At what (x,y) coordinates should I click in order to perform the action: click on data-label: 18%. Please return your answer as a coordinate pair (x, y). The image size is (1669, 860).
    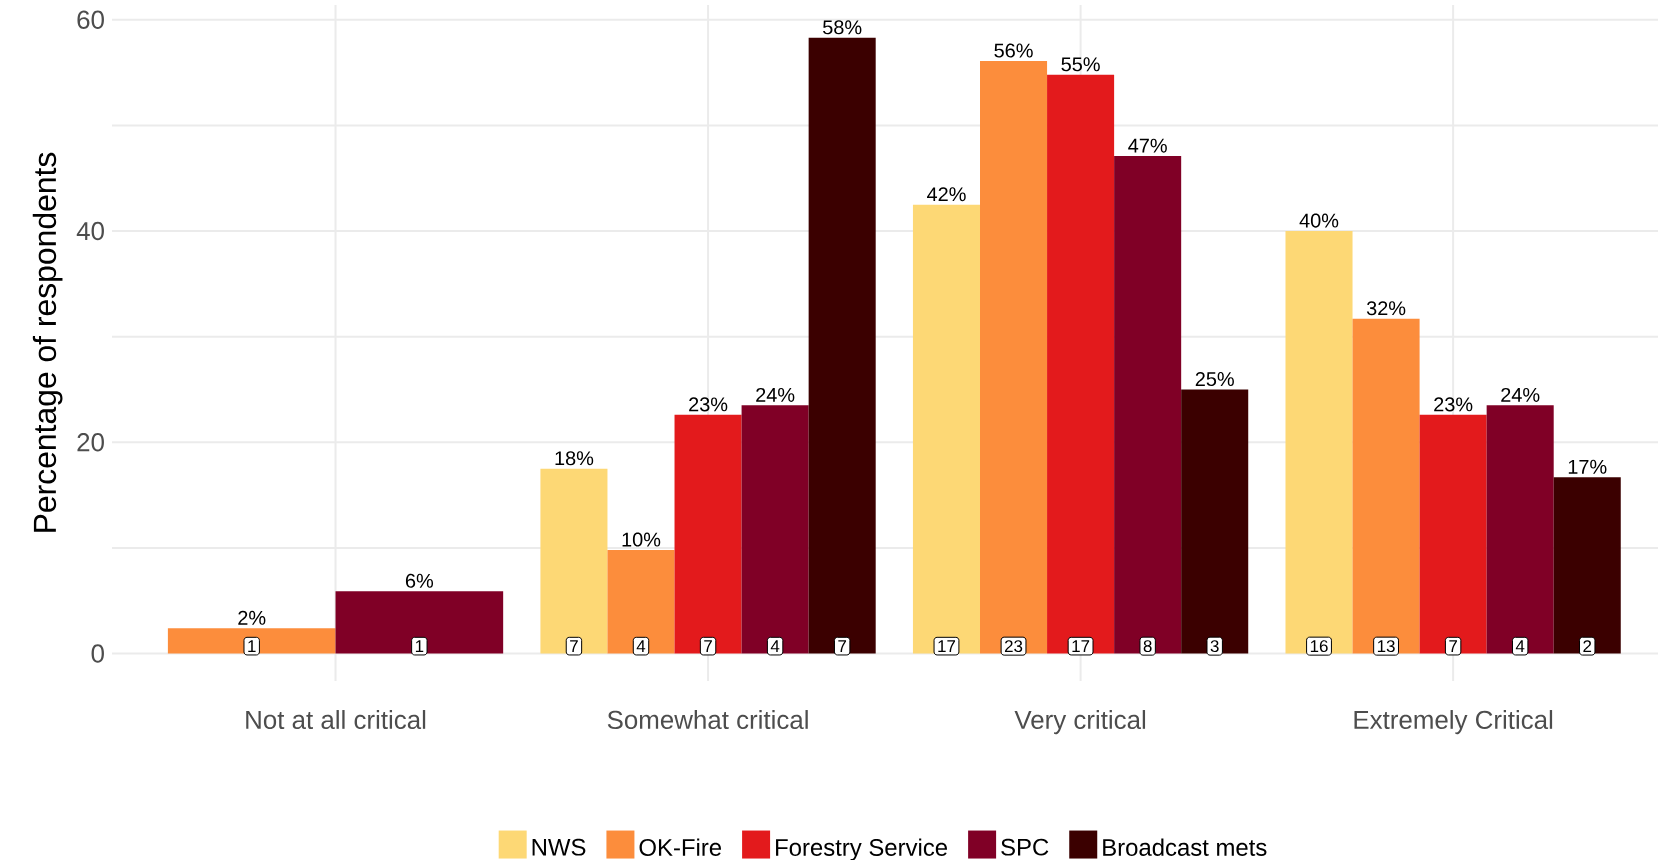
    Looking at the image, I should click on (574, 458).